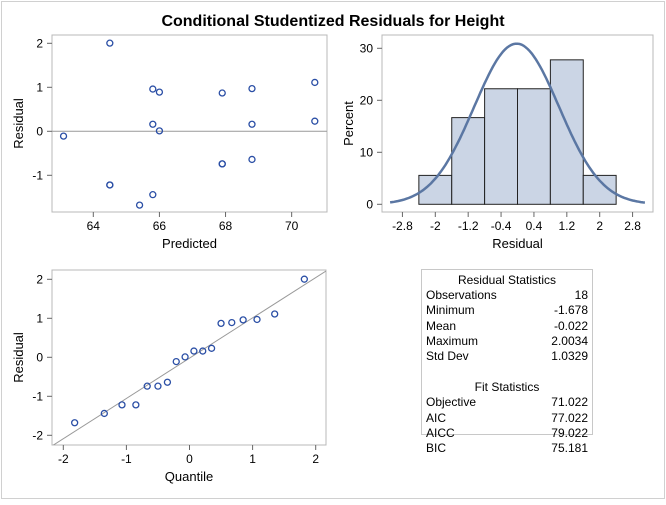 The width and height of the screenshot is (666, 505). What do you see at coordinates (37, 435) in the screenshot?
I see `y-tick-label: -2` at bounding box center [37, 435].